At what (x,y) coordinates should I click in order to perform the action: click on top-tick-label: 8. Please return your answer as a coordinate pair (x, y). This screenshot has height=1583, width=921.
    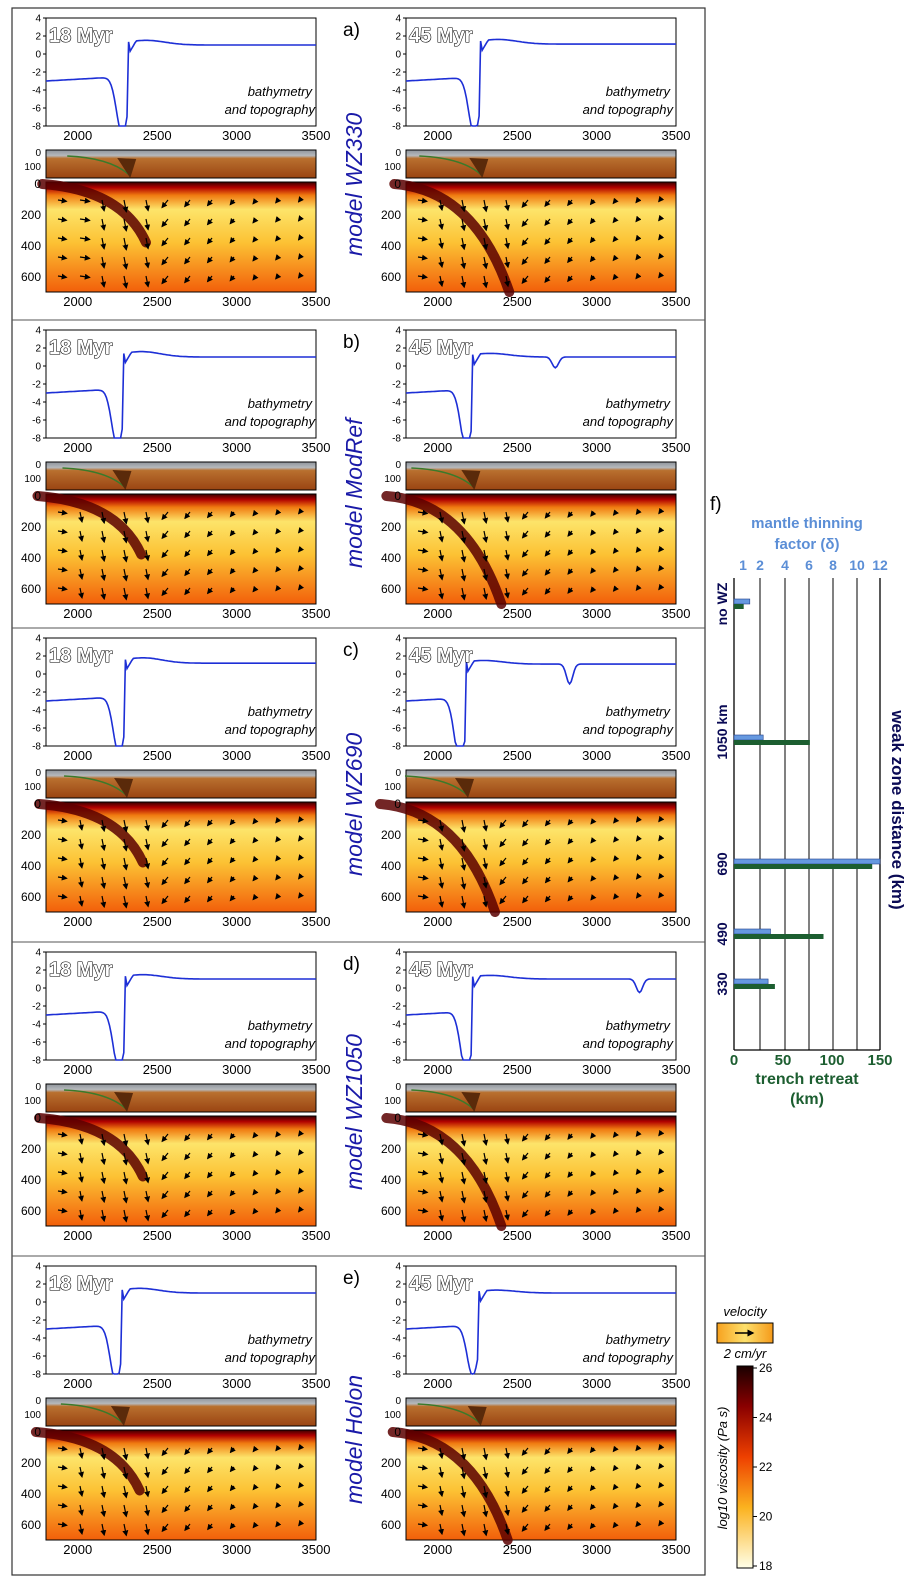
    Looking at the image, I should click on (833, 565).